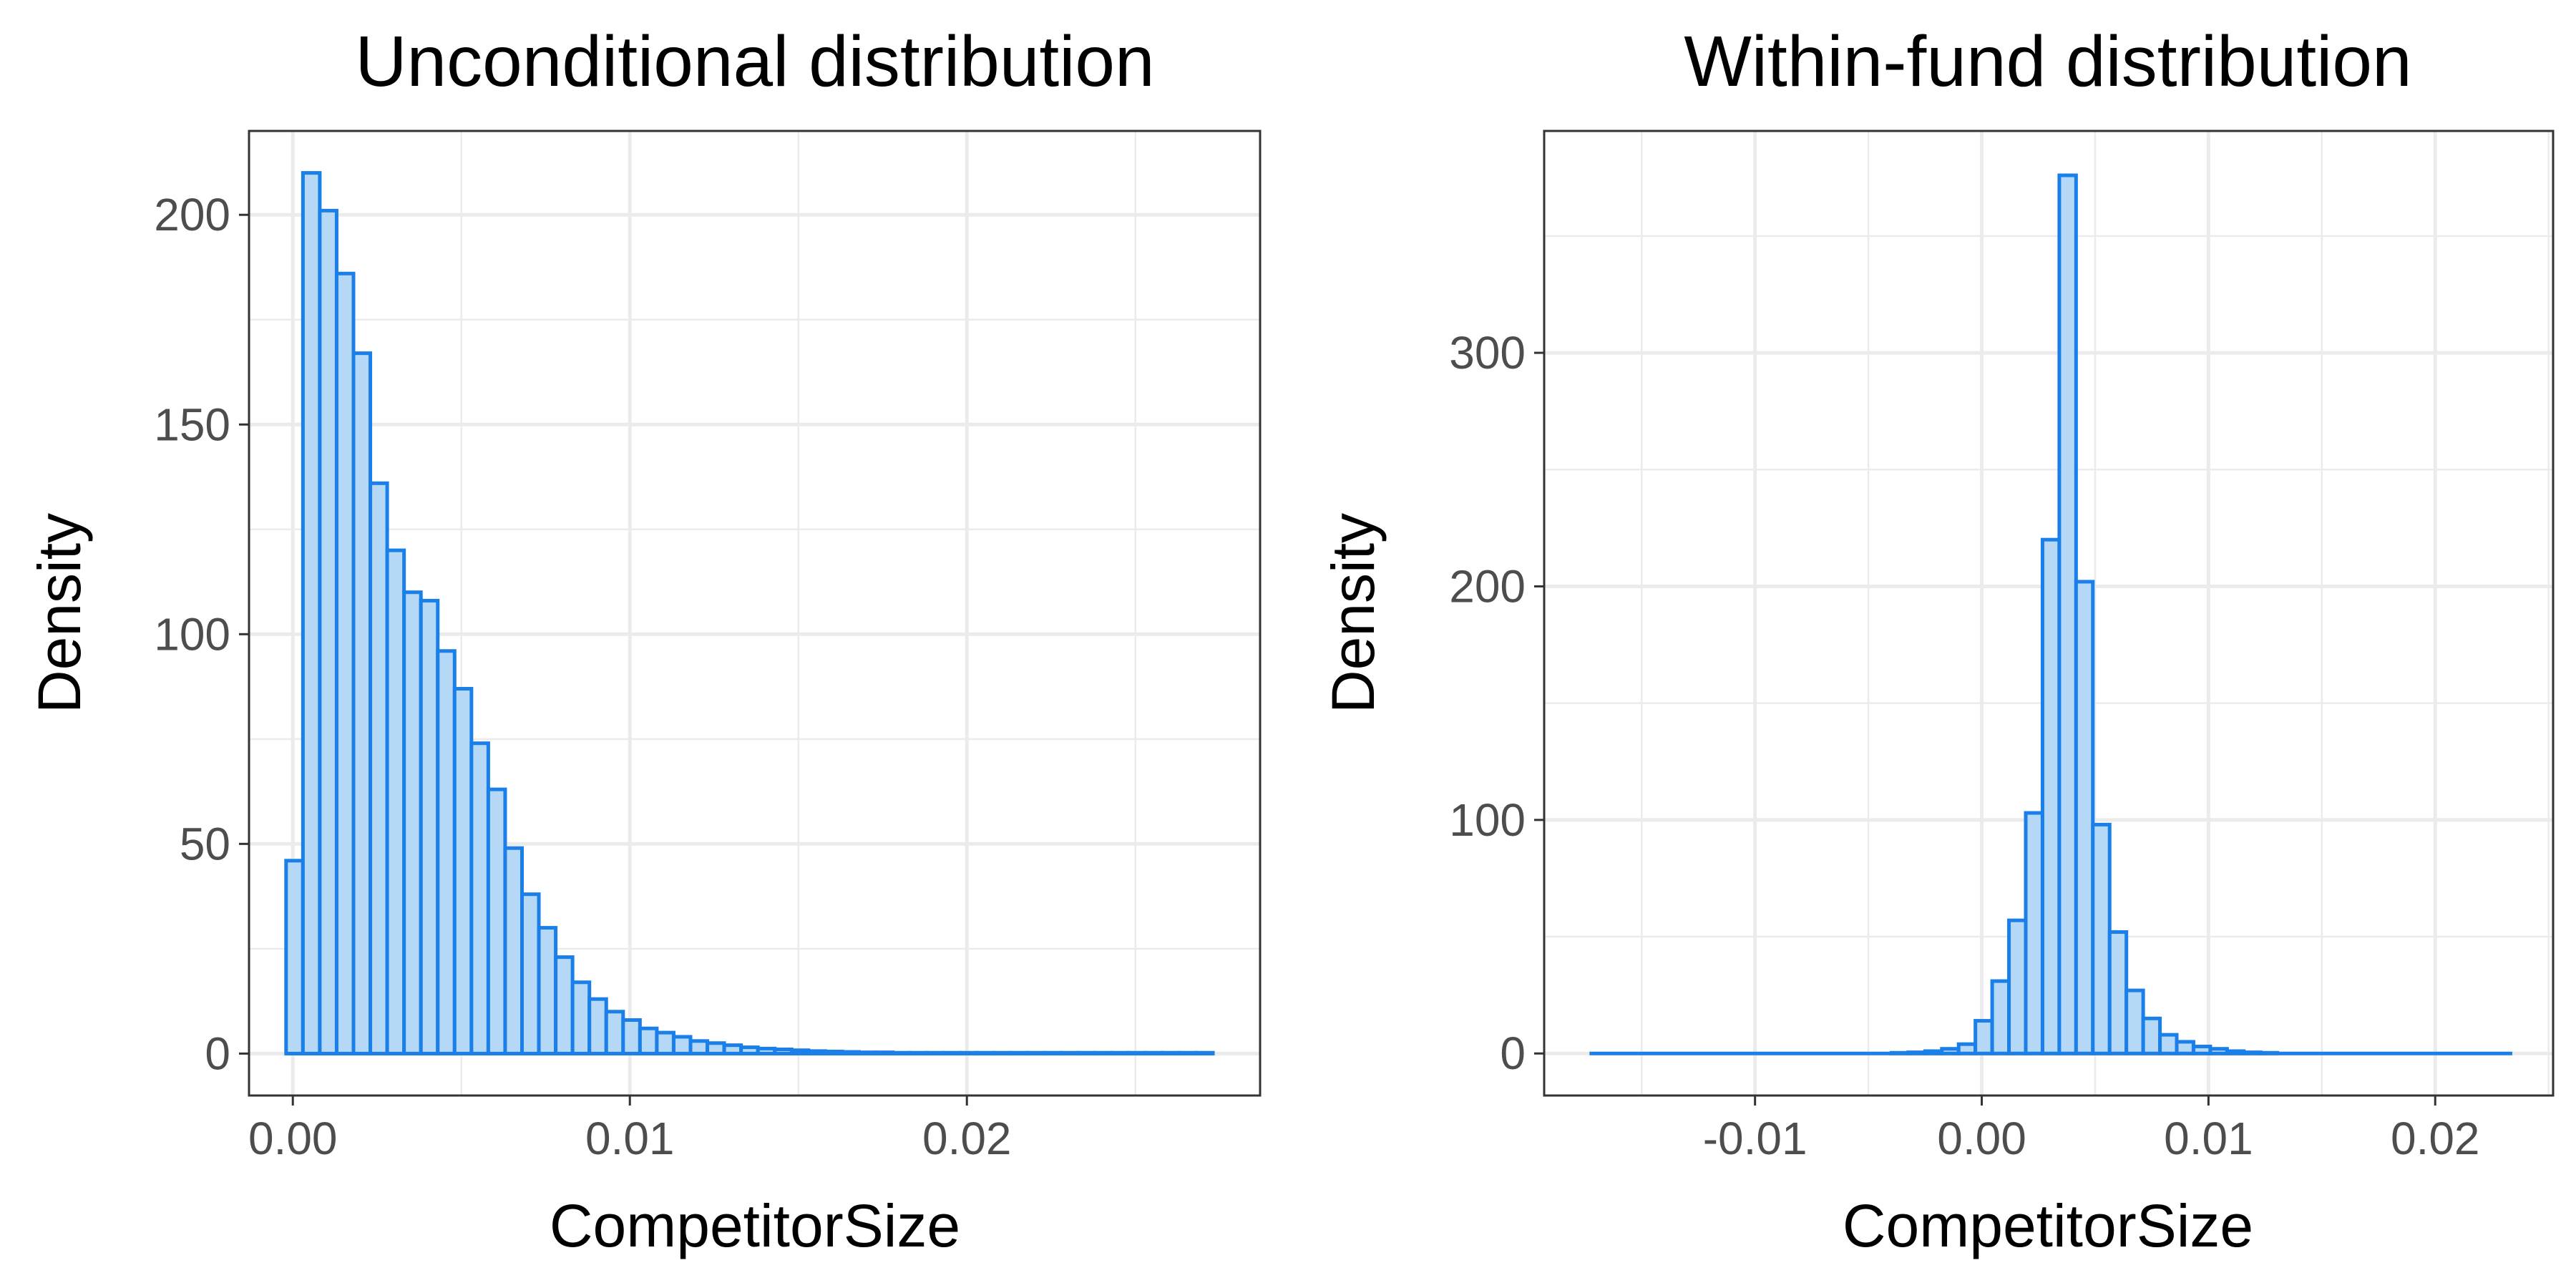  I want to click on unconditional-y-tick-label: 100, so click(192, 634).